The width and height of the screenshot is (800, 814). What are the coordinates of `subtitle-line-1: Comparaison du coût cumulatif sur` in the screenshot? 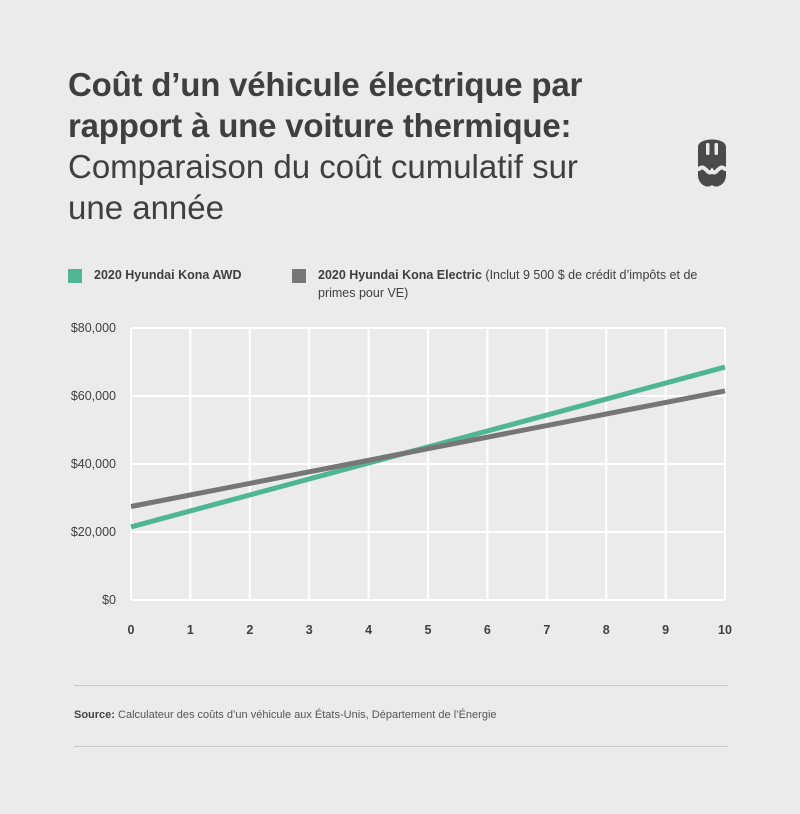 It's located at (323, 166).